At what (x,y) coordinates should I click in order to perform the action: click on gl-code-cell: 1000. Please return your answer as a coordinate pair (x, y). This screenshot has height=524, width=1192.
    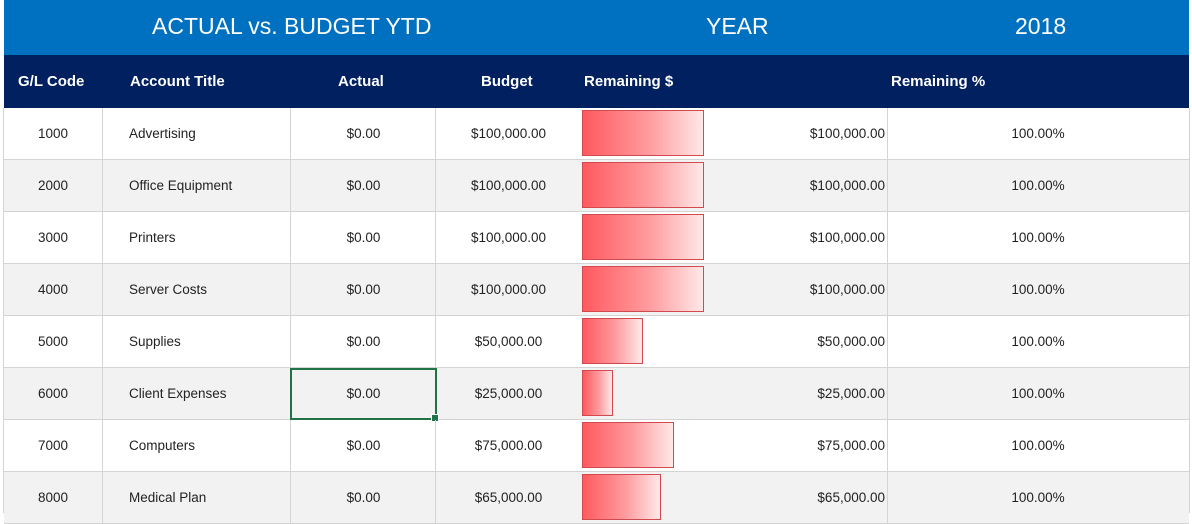
    Looking at the image, I should click on (53, 133).